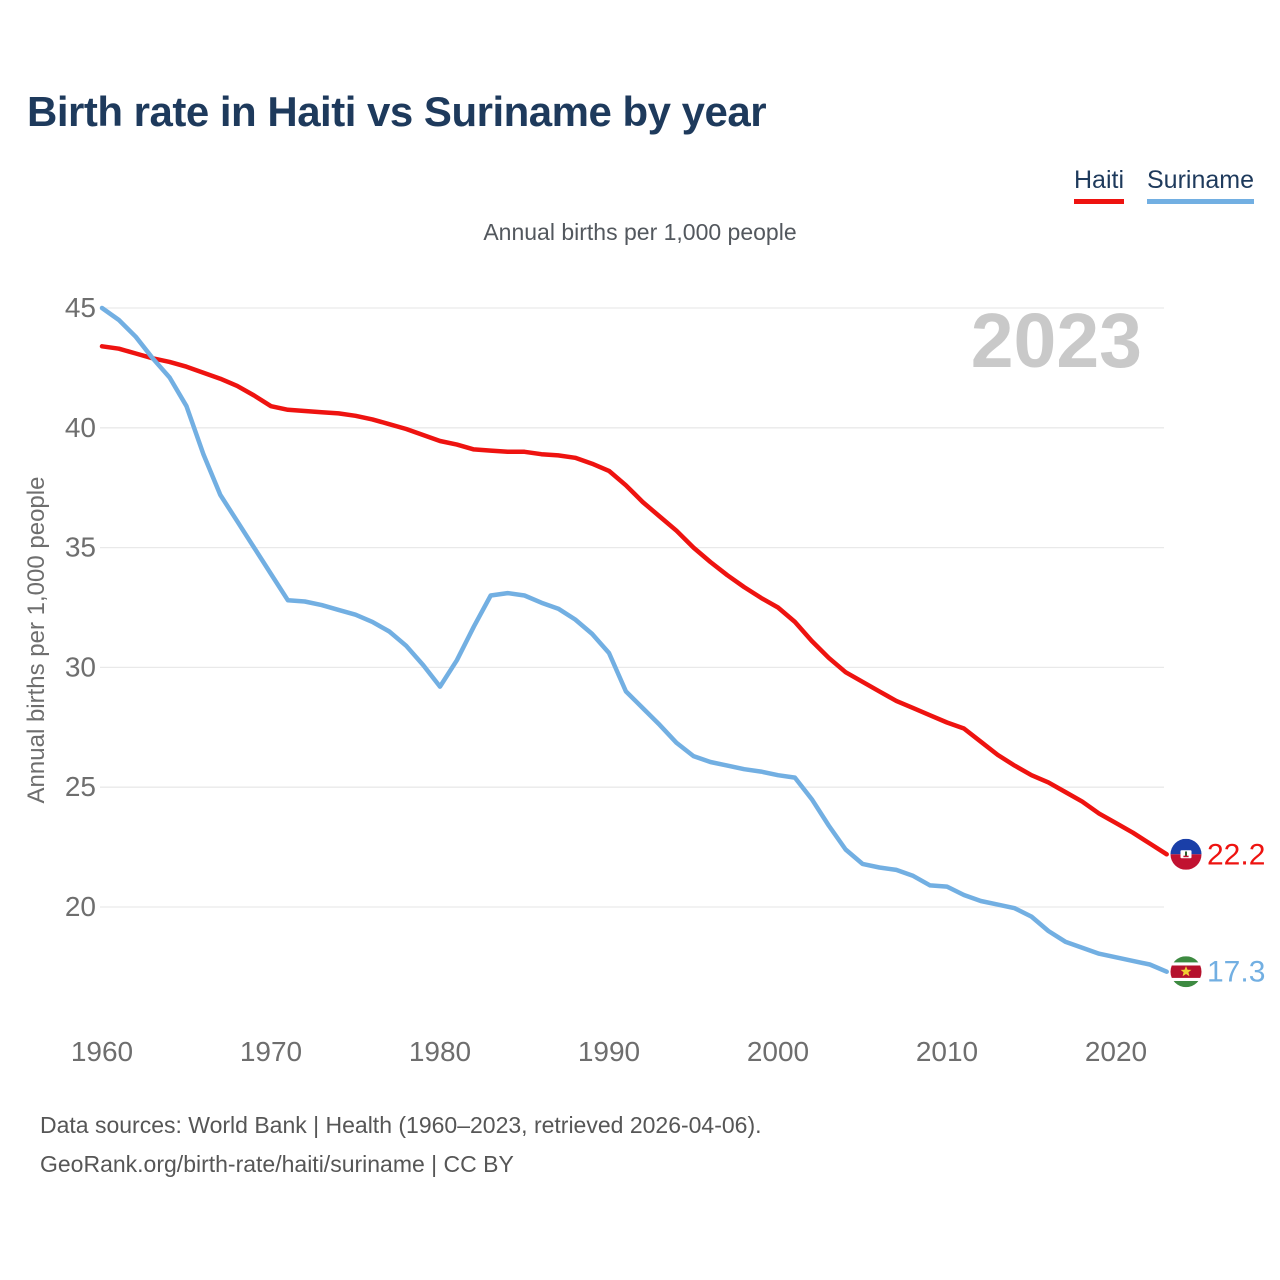 The width and height of the screenshot is (1280, 1280). I want to click on end-label-haiti: 22.2, so click(1217, 854).